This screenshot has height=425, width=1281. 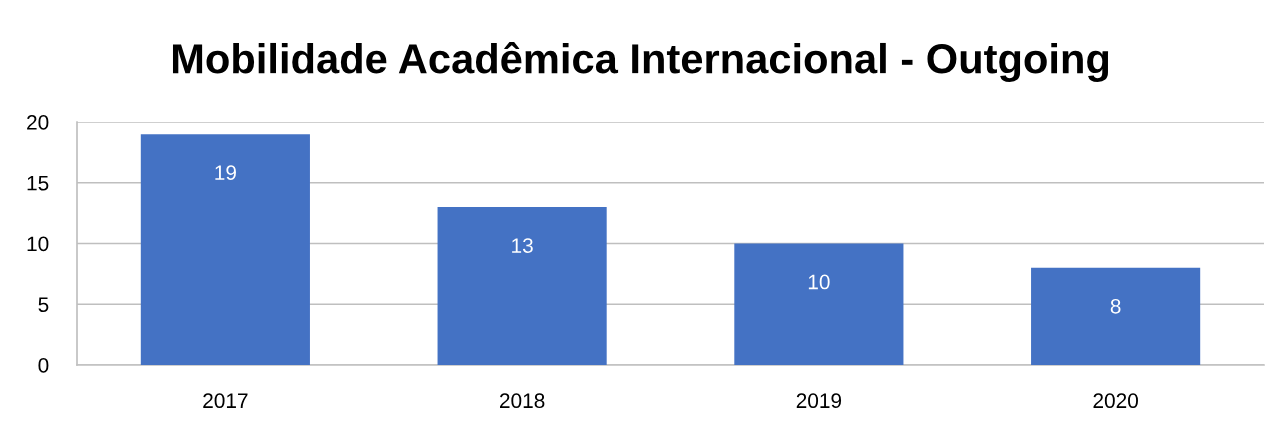 I want to click on y-tick-label: 10, so click(x=38, y=244).